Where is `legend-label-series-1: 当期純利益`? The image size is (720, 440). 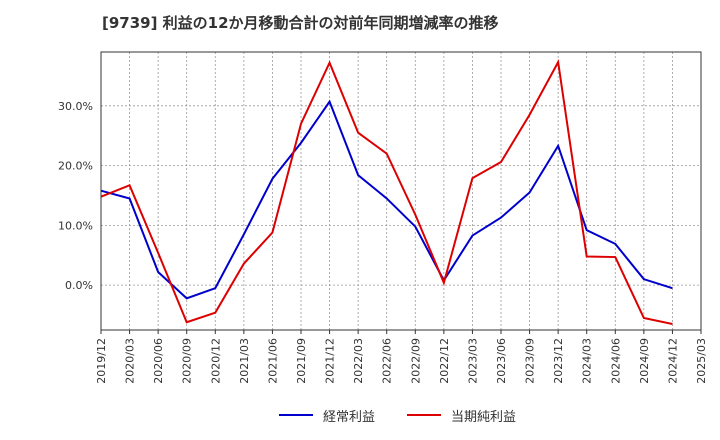 legend-label-series-1: 当期純利益 is located at coordinates (484, 417).